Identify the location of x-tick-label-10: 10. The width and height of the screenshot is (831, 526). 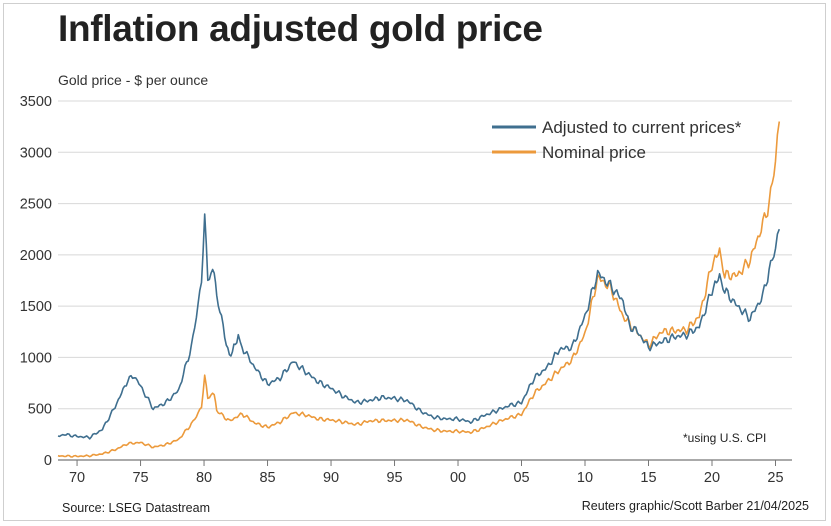
(585, 478).